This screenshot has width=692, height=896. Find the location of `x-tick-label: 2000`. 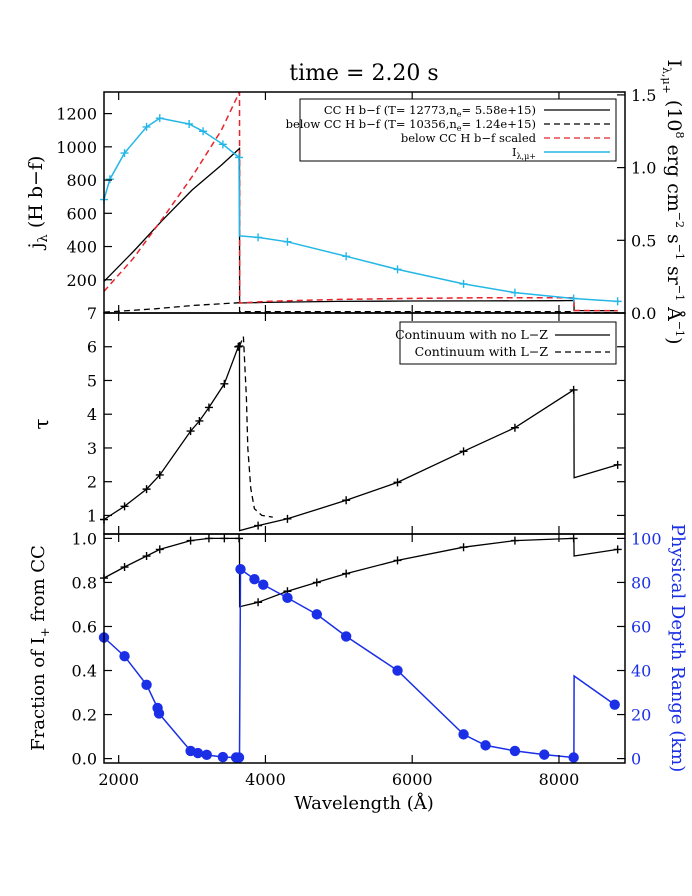

x-tick-label: 2000 is located at coordinates (118, 779).